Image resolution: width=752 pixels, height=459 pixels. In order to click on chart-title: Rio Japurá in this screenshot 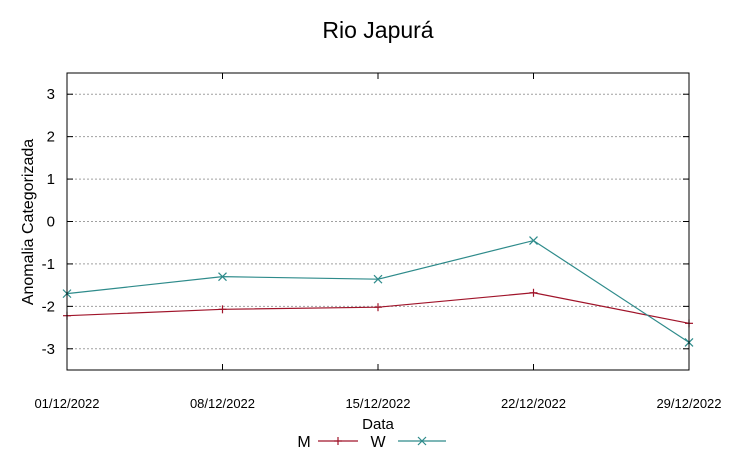, I will do `click(377, 30)`.